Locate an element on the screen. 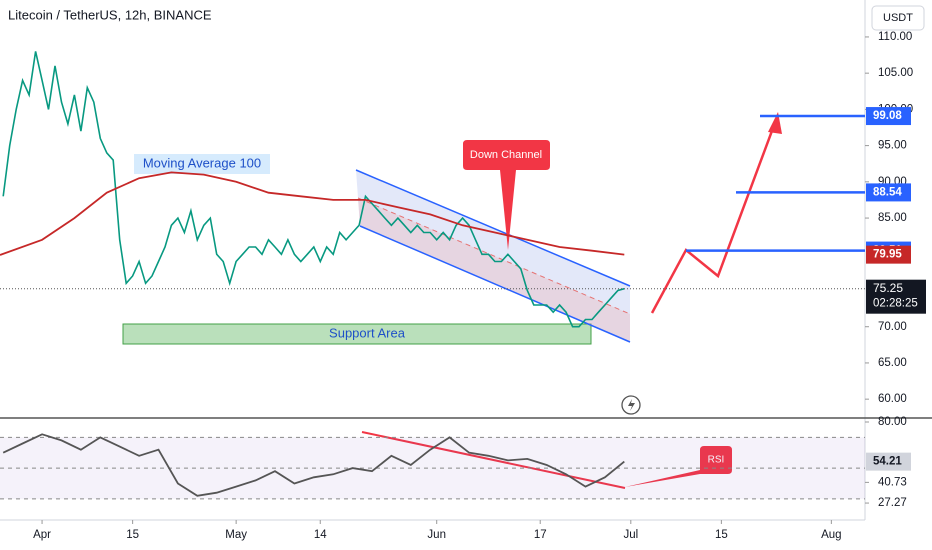 Image resolution: width=932 pixels, height=550 pixels. currency-button is located at coordinates (898, 18).